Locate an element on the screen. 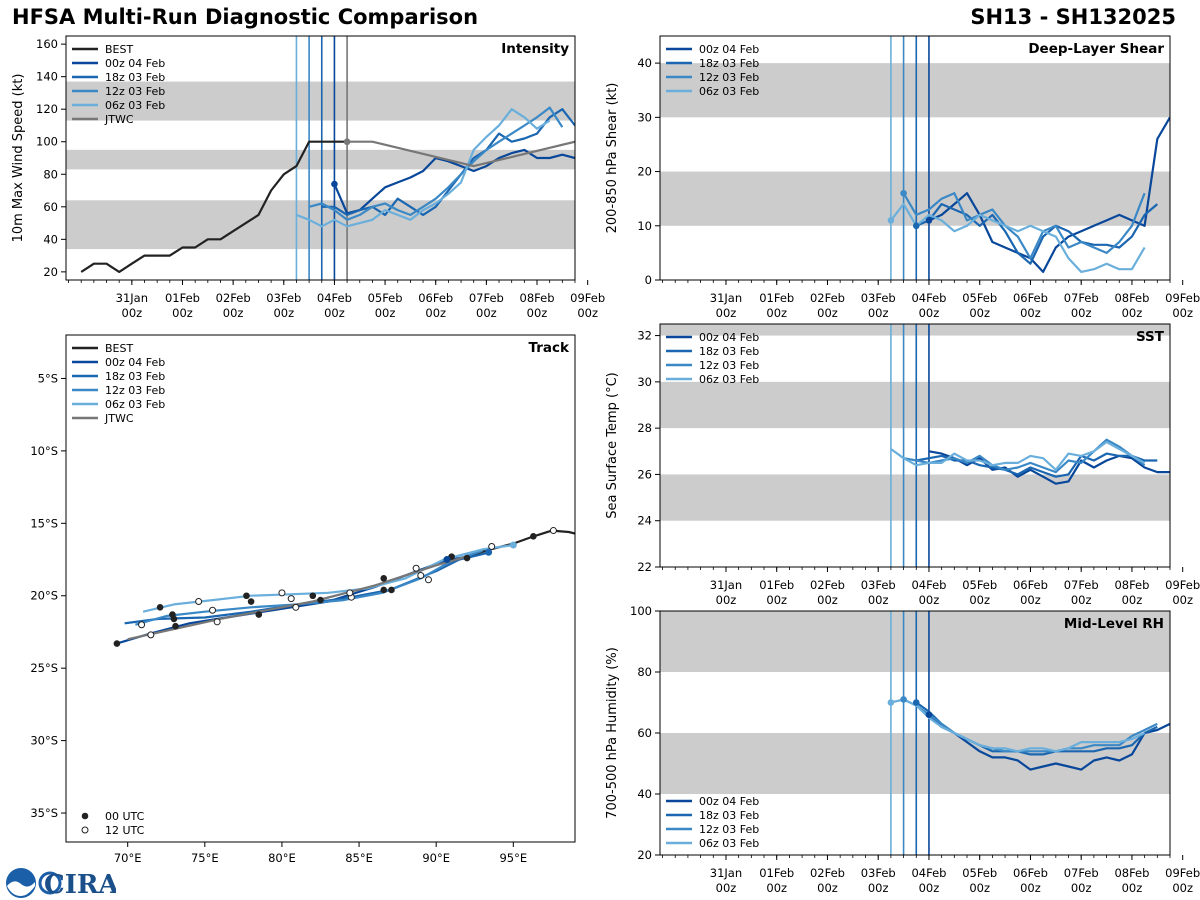 The height and width of the screenshot is (900, 1200). panel-title: Mid-Level RH is located at coordinates (1114, 624).